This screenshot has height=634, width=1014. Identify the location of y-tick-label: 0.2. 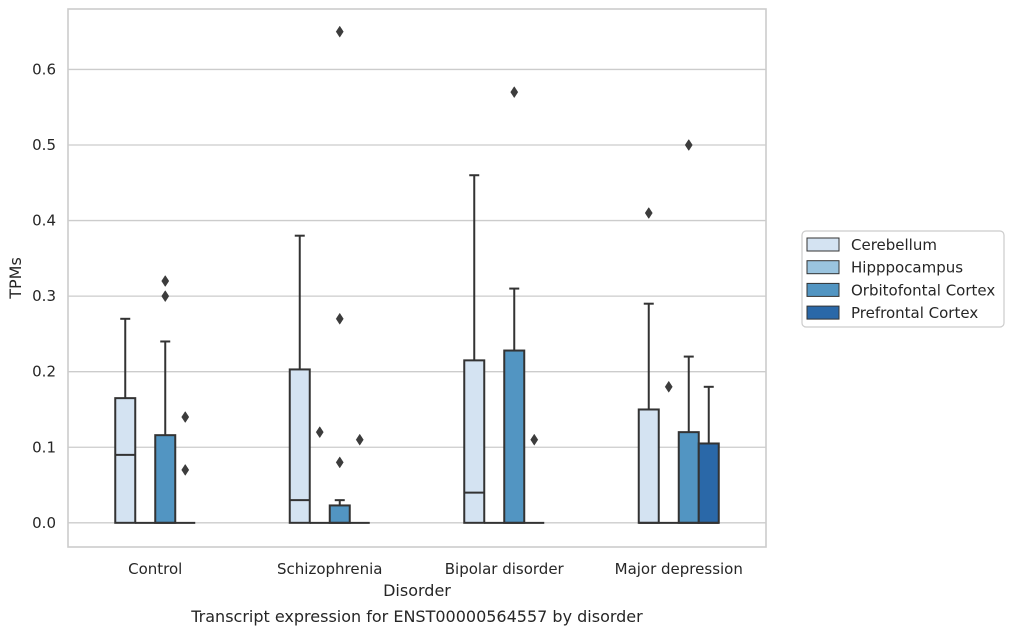
(44, 372).